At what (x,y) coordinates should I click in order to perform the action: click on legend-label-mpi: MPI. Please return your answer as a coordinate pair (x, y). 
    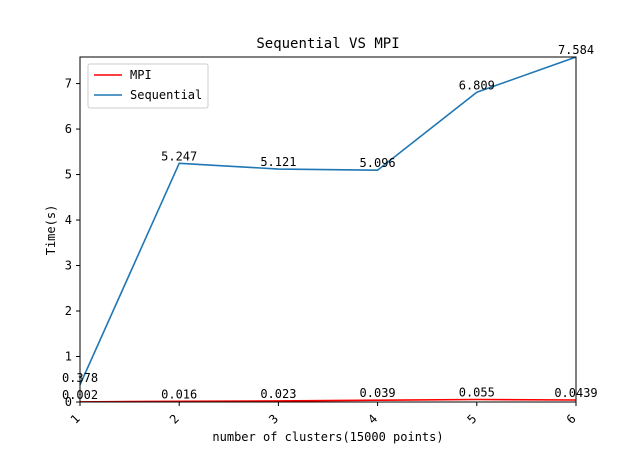
    Looking at the image, I should click on (141, 75).